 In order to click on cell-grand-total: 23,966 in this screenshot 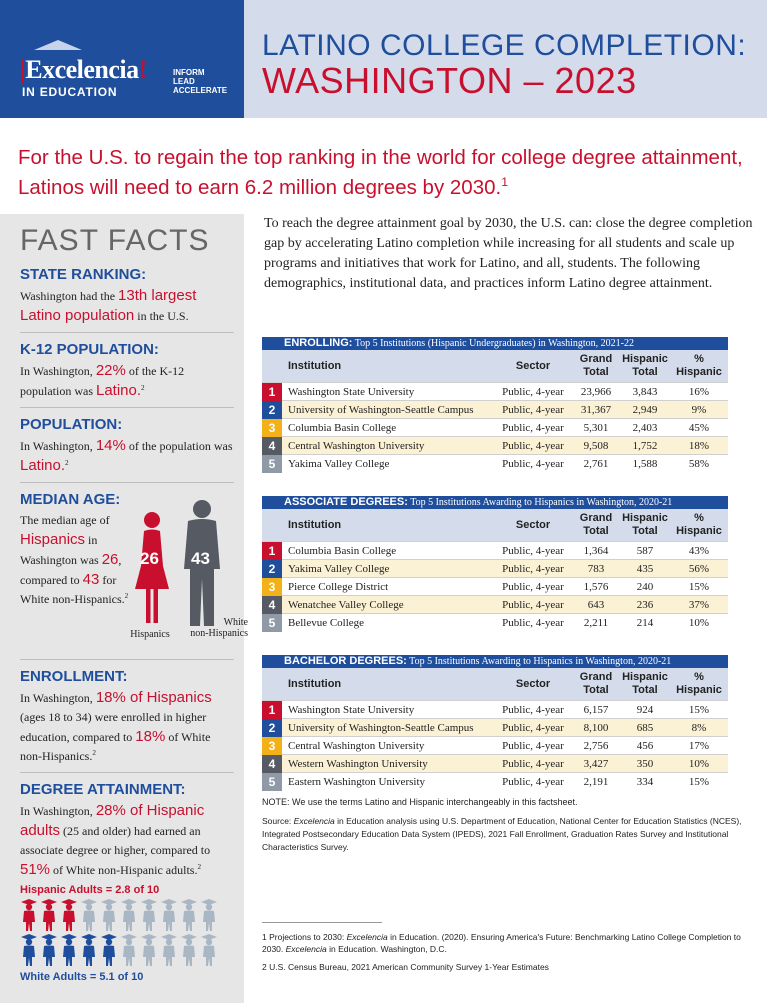, I will do `click(596, 391)`.